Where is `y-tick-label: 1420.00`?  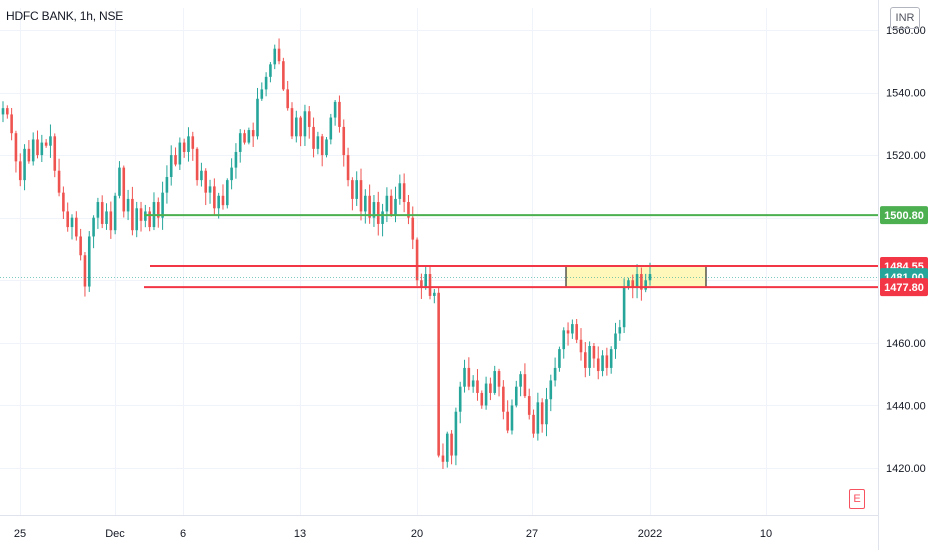 y-tick-label: 1420.00 is located at coordinates (906, 469).